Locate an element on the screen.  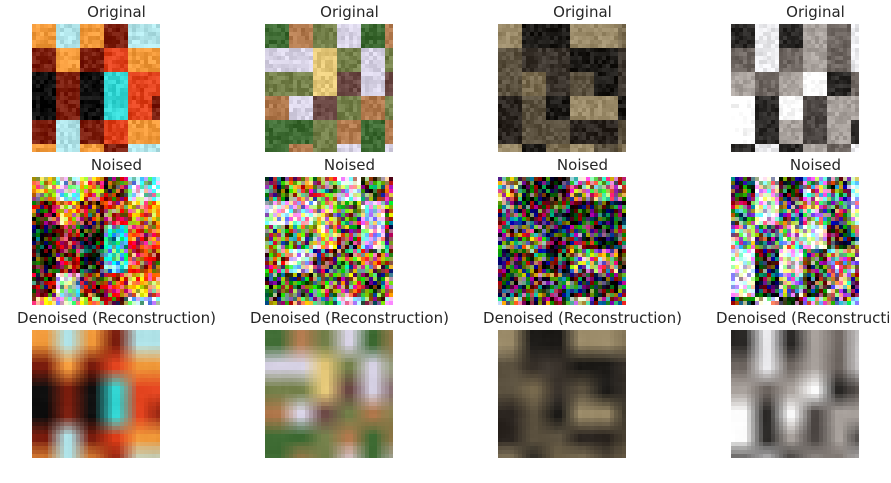
original-image-toad is located at coordinates (562, 88).